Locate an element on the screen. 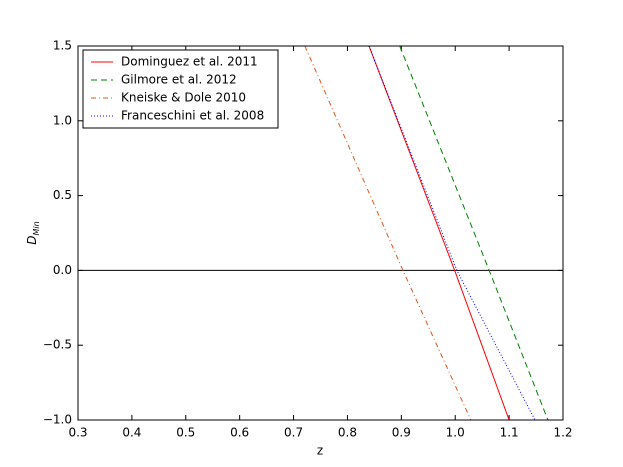  y-axis-label-main: DMin is located at coordinates (33, 232).